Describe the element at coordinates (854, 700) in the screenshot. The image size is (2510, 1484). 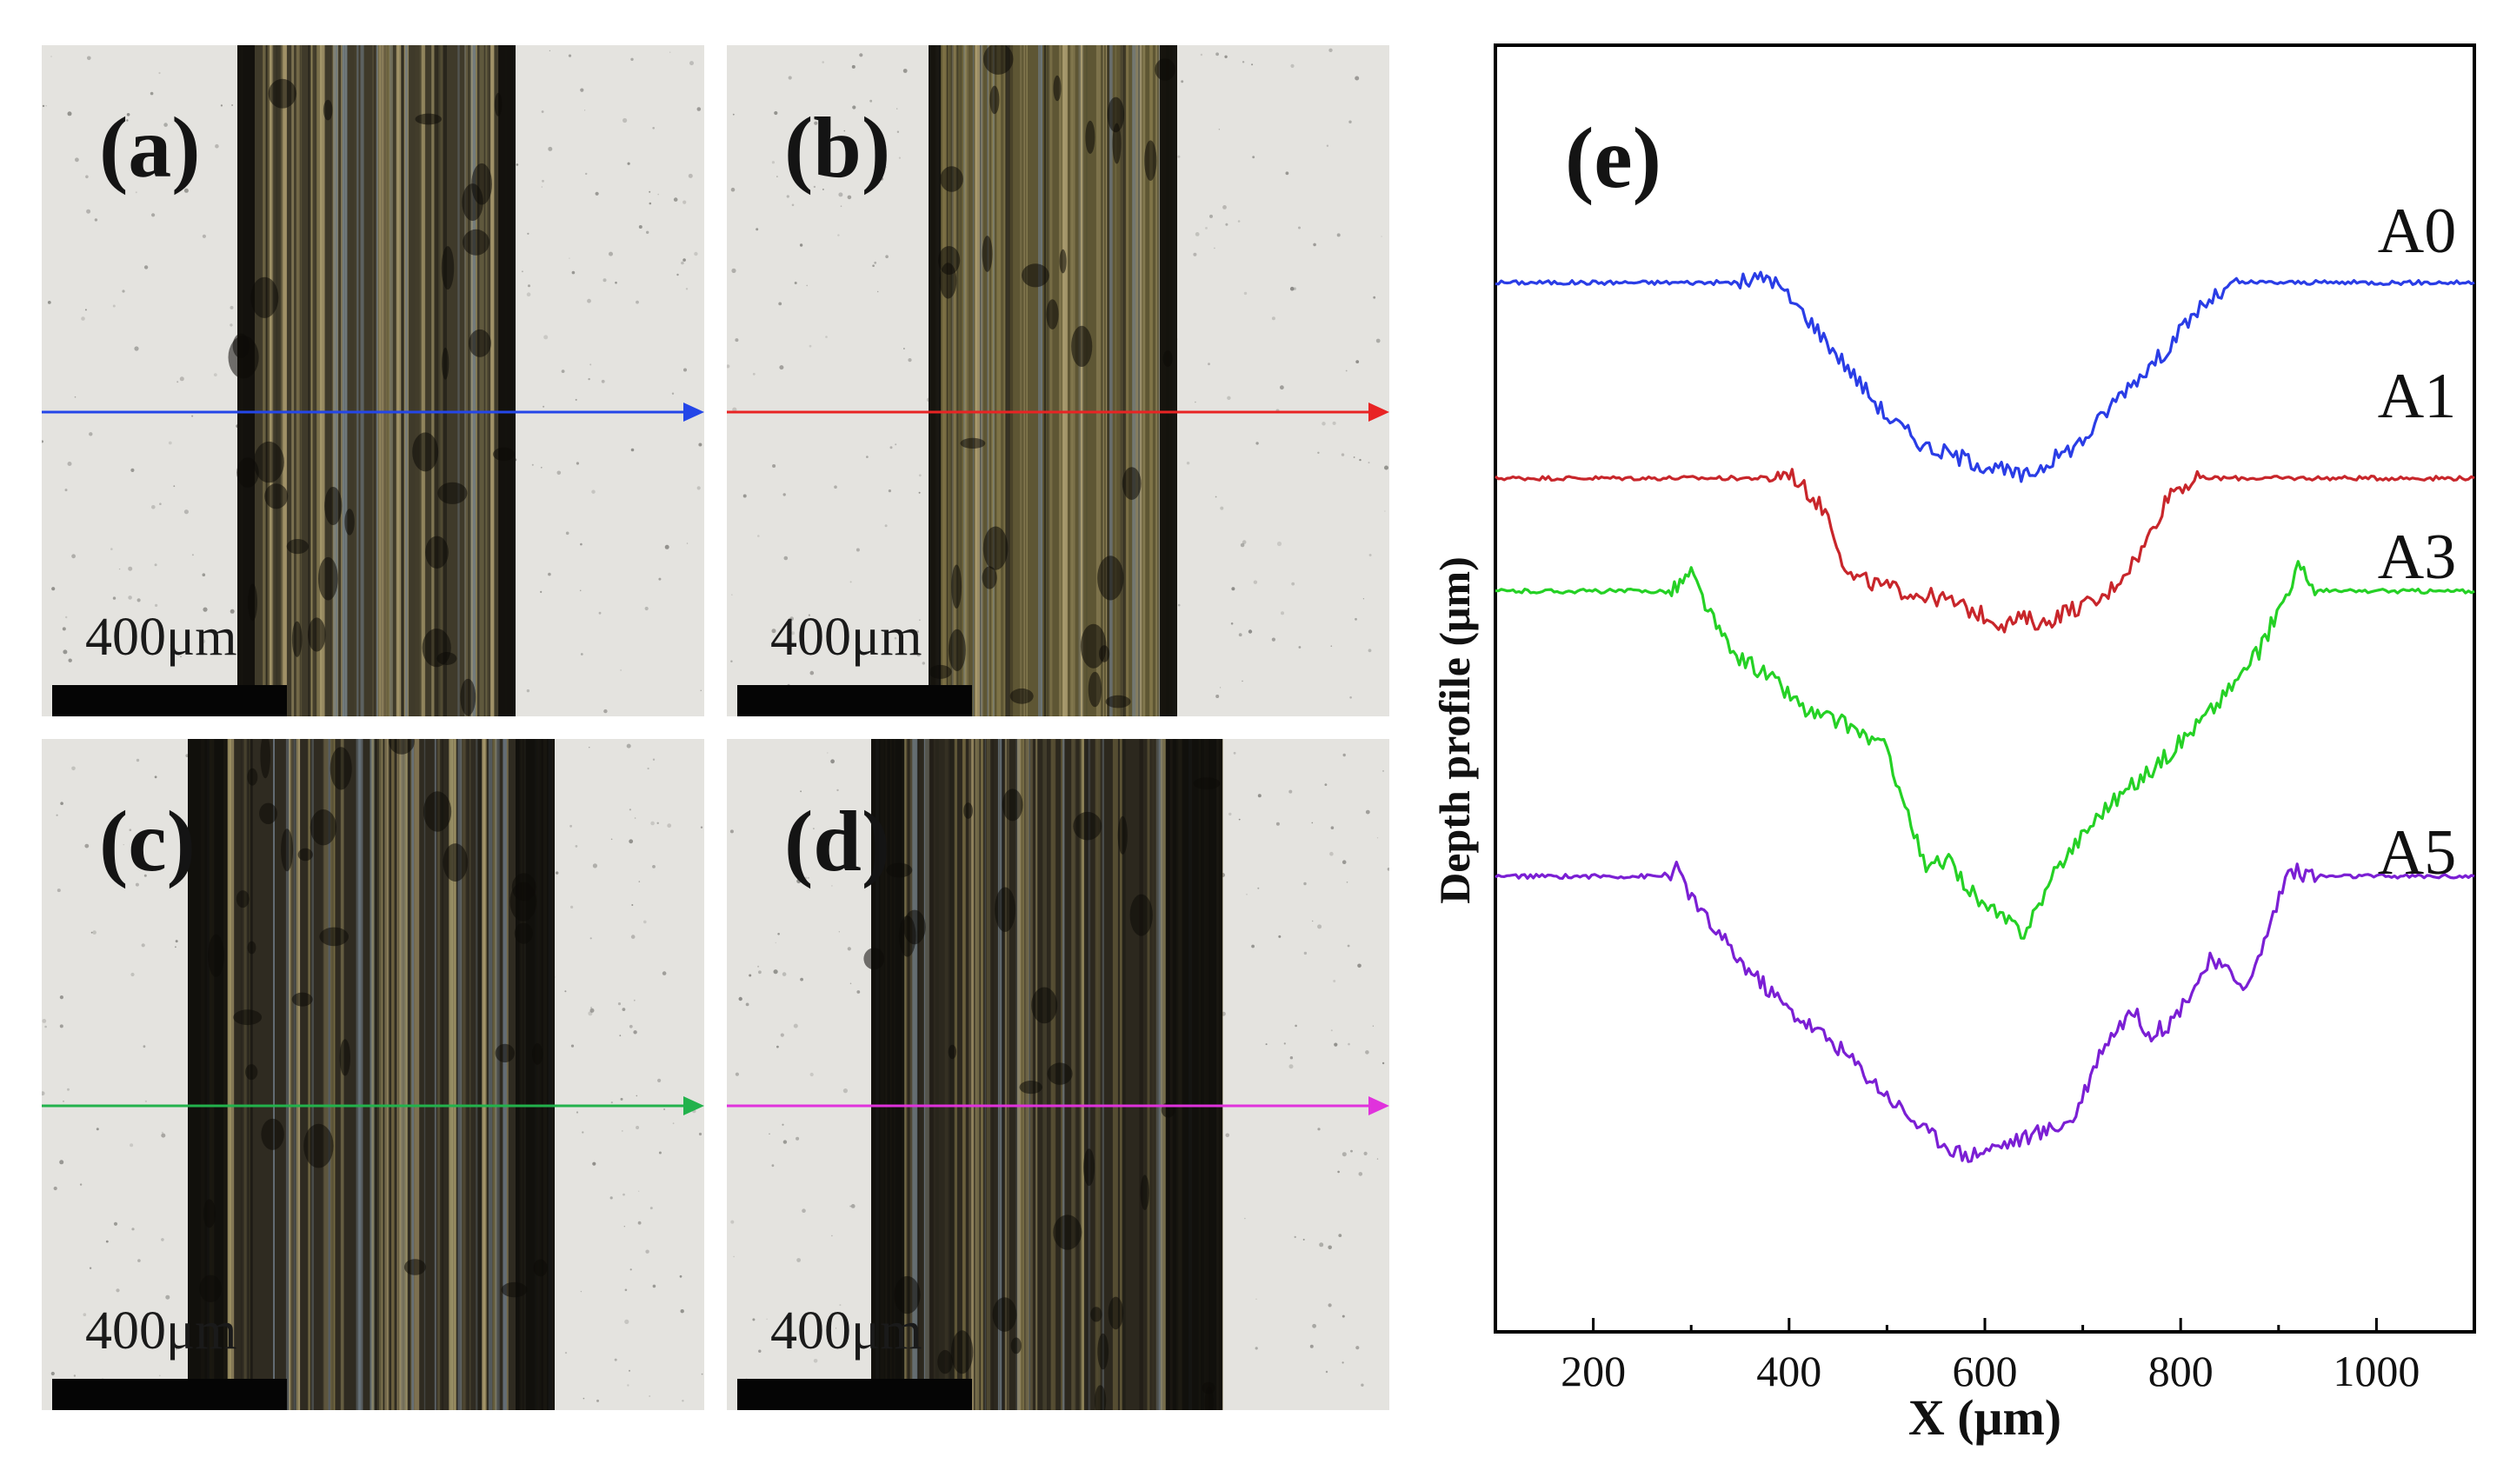
I see `scale-bar-b` at that location.